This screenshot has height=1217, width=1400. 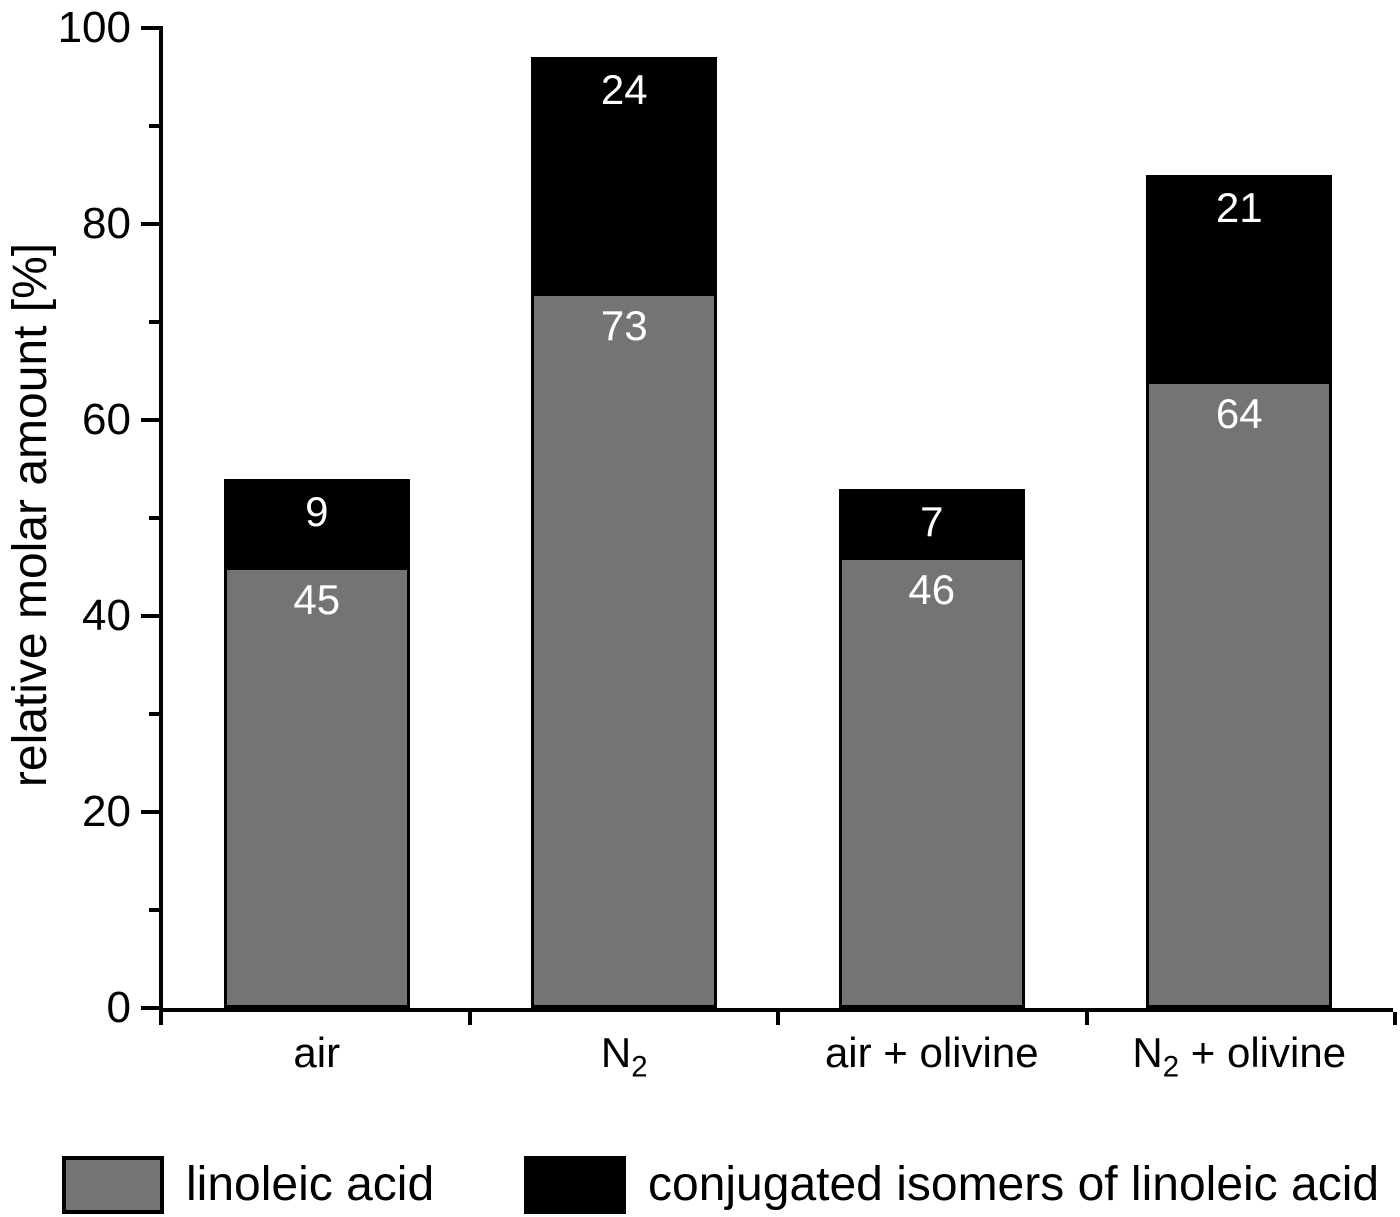 What do you see at coordinates (575, 1185) in the screenshot?
I see `legend-swatch-conjugated-isomers-of-linoleic-acid` at bounding box center [575, 1185].